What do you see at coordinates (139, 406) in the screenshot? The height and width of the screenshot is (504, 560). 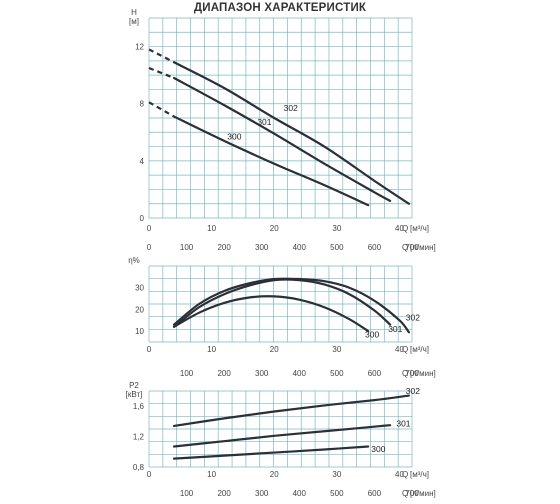 I see `y-tick-label: 1,6` at bounding box center [139, 406].